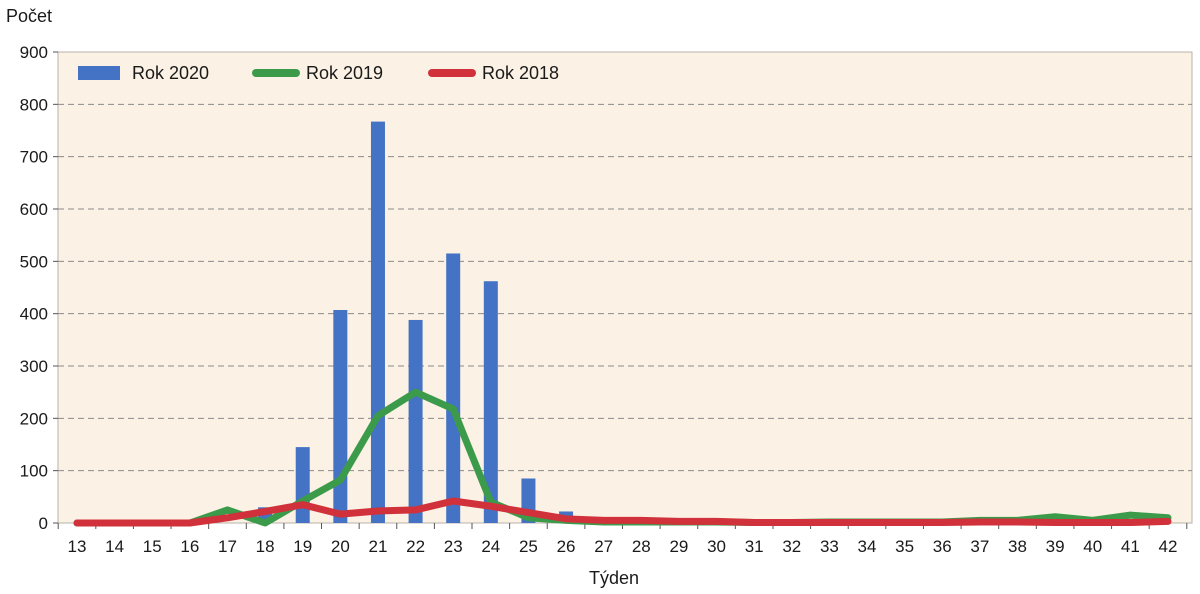 The image size is (1200, 594). What do you see at coordinates (520, 73) in the screenshot?
I see `legend-label: Rok 2018` at bounding box center [520, 73].